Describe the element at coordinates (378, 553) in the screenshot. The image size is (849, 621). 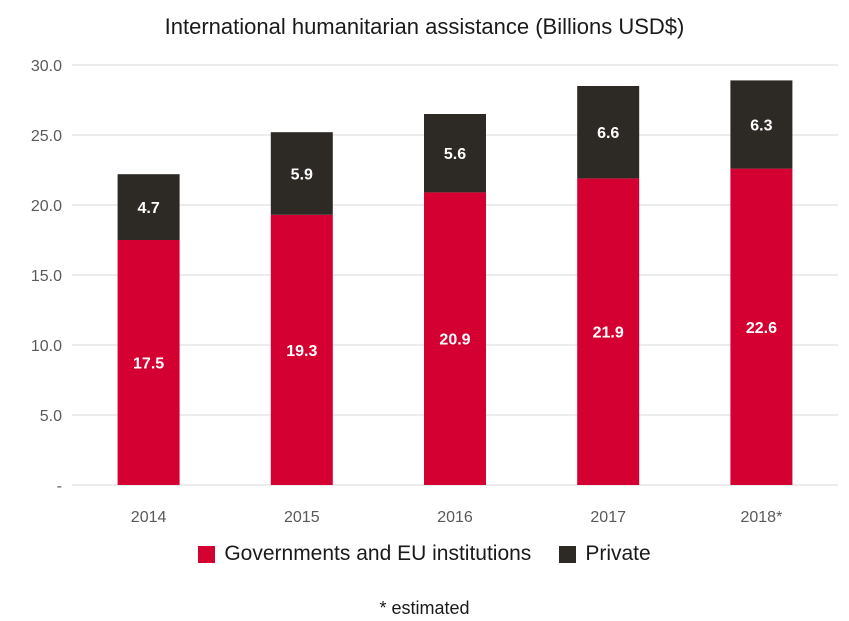
I see `legend-label-governments: Governments and EU institutions` at that location.